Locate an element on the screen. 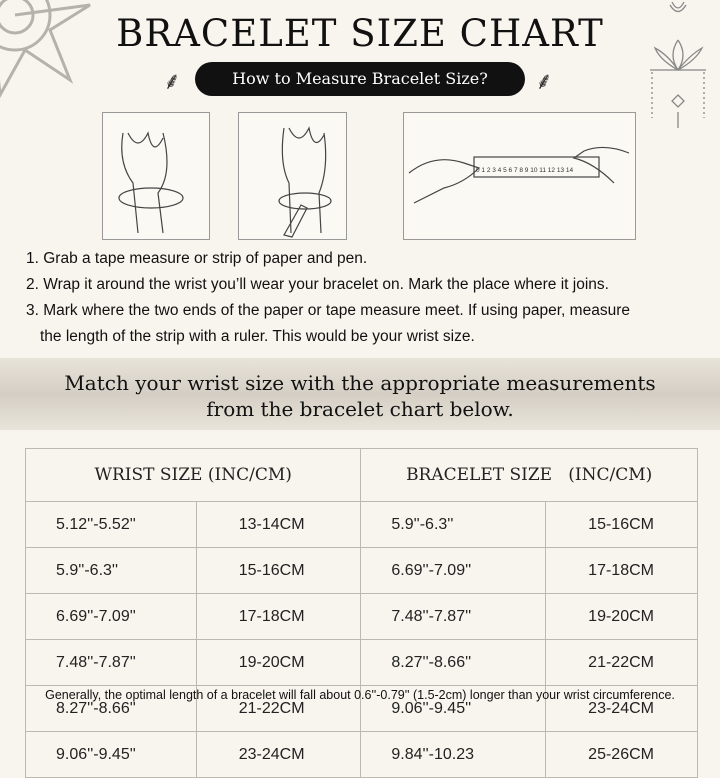  illustration-mark-pen is located at coordinates (292, 176).